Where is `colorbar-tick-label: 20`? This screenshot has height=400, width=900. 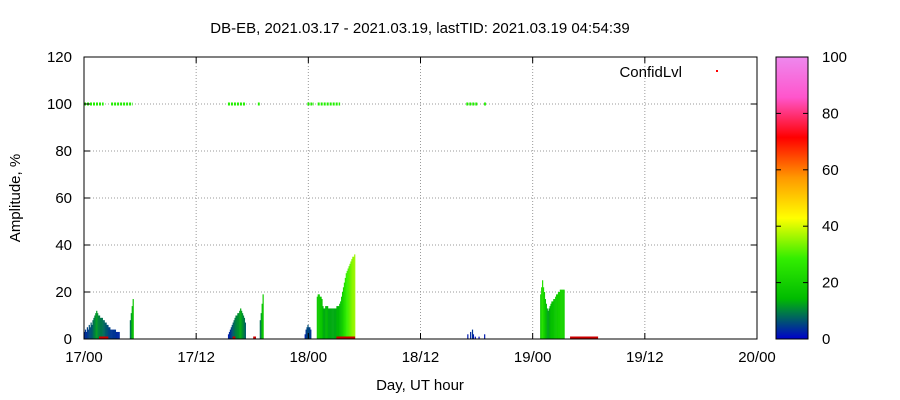 colorbar-tick-label: 20 is located at coordinates (830, 283).